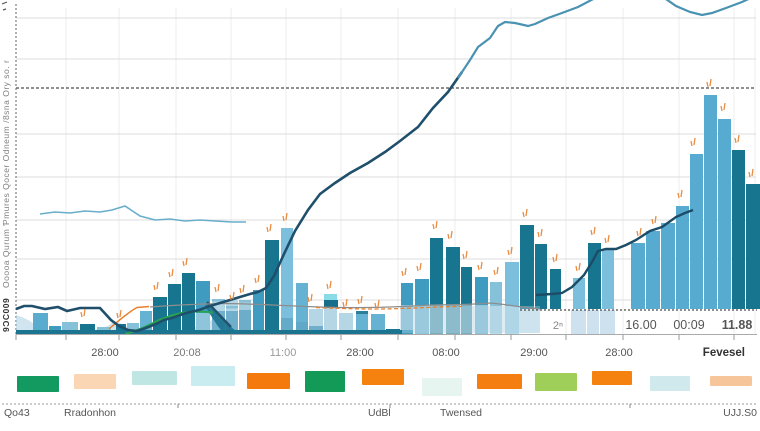 The height and width of the screenshot is (431, 760). Describe the element at coordinates (558, 326) in the screenshot. I see `svg-text: 2ⁿ` at that location.